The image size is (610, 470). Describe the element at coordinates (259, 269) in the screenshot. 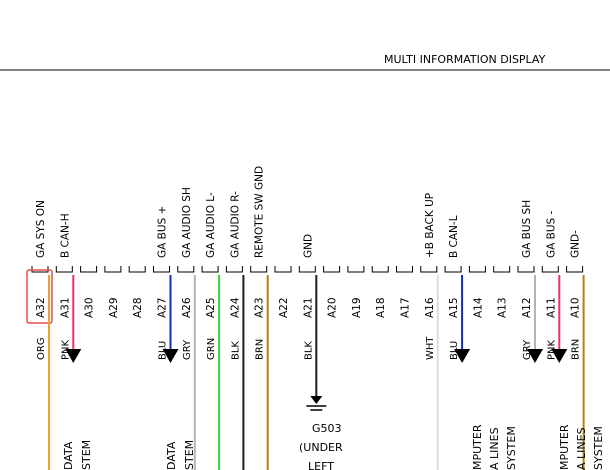

I see `connector-cavity-a23` at that location.